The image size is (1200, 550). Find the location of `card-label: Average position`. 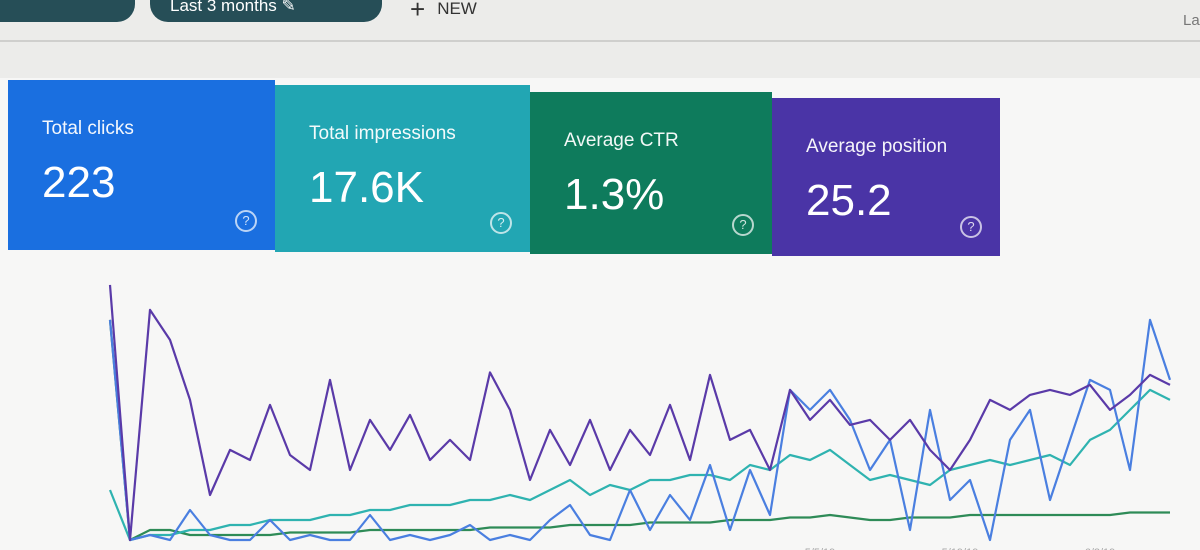

card-label: Average position is located at coordinates (877, 146).